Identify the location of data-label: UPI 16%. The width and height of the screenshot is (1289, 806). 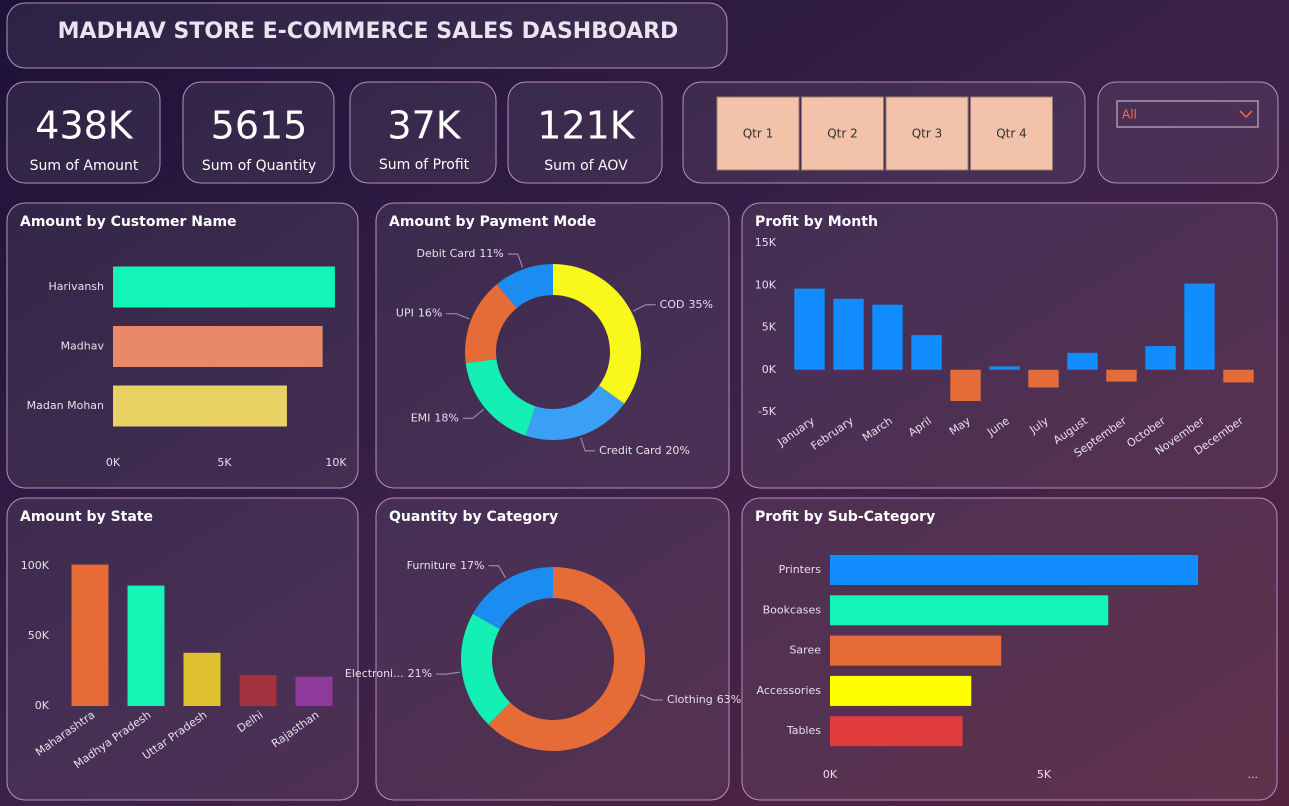
(419, 313).